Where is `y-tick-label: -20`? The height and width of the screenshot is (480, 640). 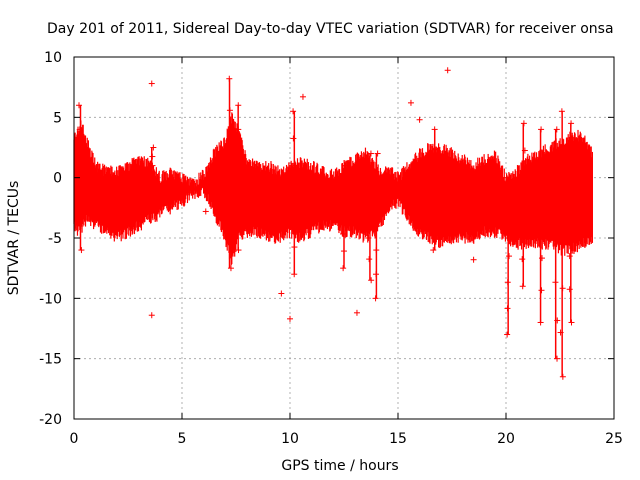
y-tick-label: -20 is located at coordinates (50, 420).